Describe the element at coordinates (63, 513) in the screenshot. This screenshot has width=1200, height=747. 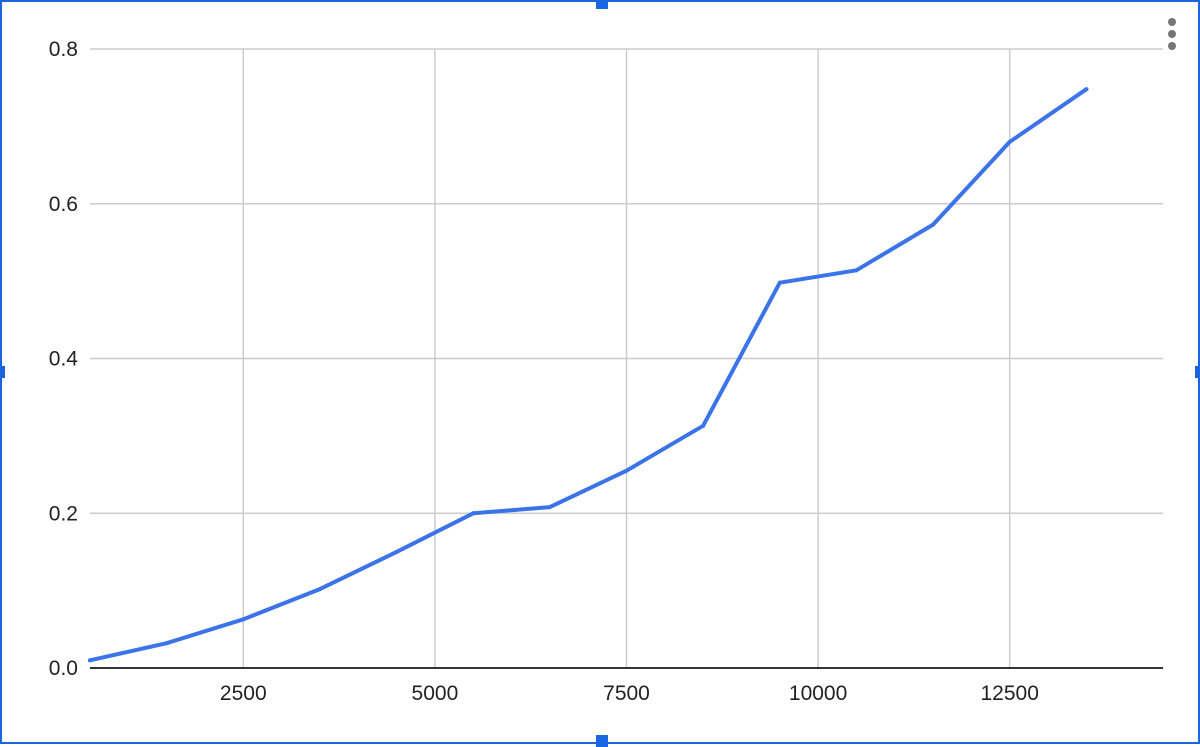
I see `y-tick-label: 0.2` at that location.